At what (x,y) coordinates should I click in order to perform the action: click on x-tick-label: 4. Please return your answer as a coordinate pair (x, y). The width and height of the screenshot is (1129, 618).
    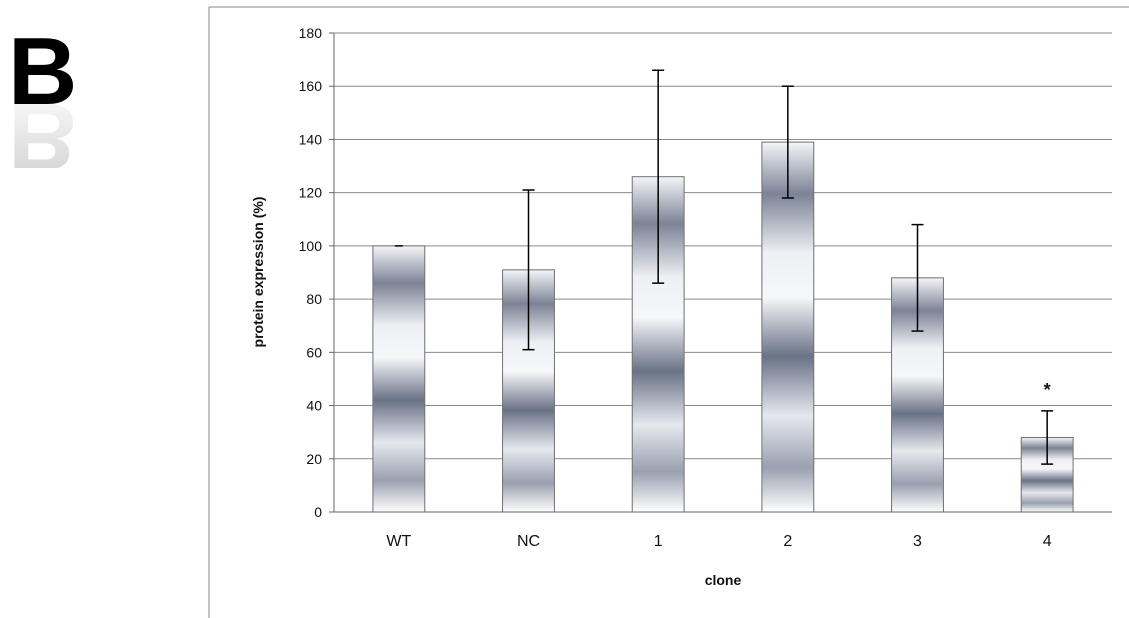
    Looking at the image, I should click on (1047, 541).